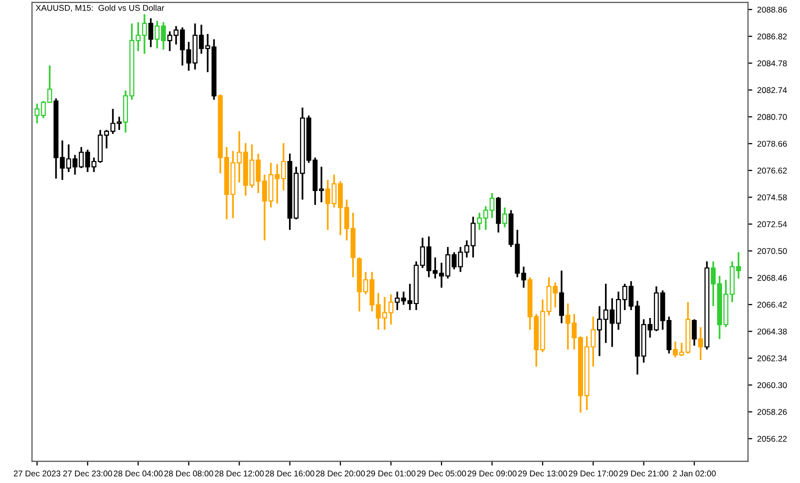 The height and width of the screenshot is (483, 800). What do you see at coordinates (772, 277) in the screenshot?
I see `y-tick-label: 2068.46` at bounding box center [772, 277].